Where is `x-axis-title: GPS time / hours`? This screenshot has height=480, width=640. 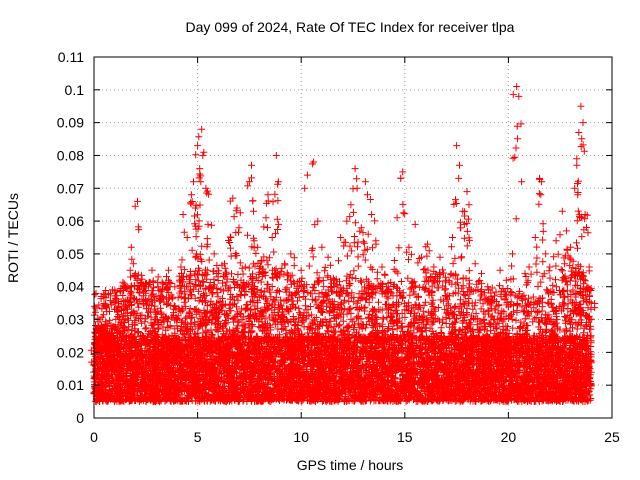
x-axis-title: GPS time / hours is located at coordinates (350, 465).